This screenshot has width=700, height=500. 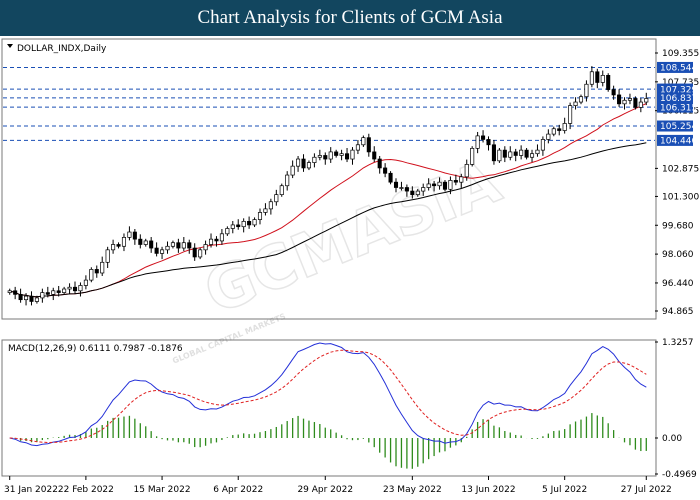 What do you see at coordinates (31, 490) in the screenshot?
I see `date-tick-label: 31 Jan 2022` at bounding box center [31, 490].